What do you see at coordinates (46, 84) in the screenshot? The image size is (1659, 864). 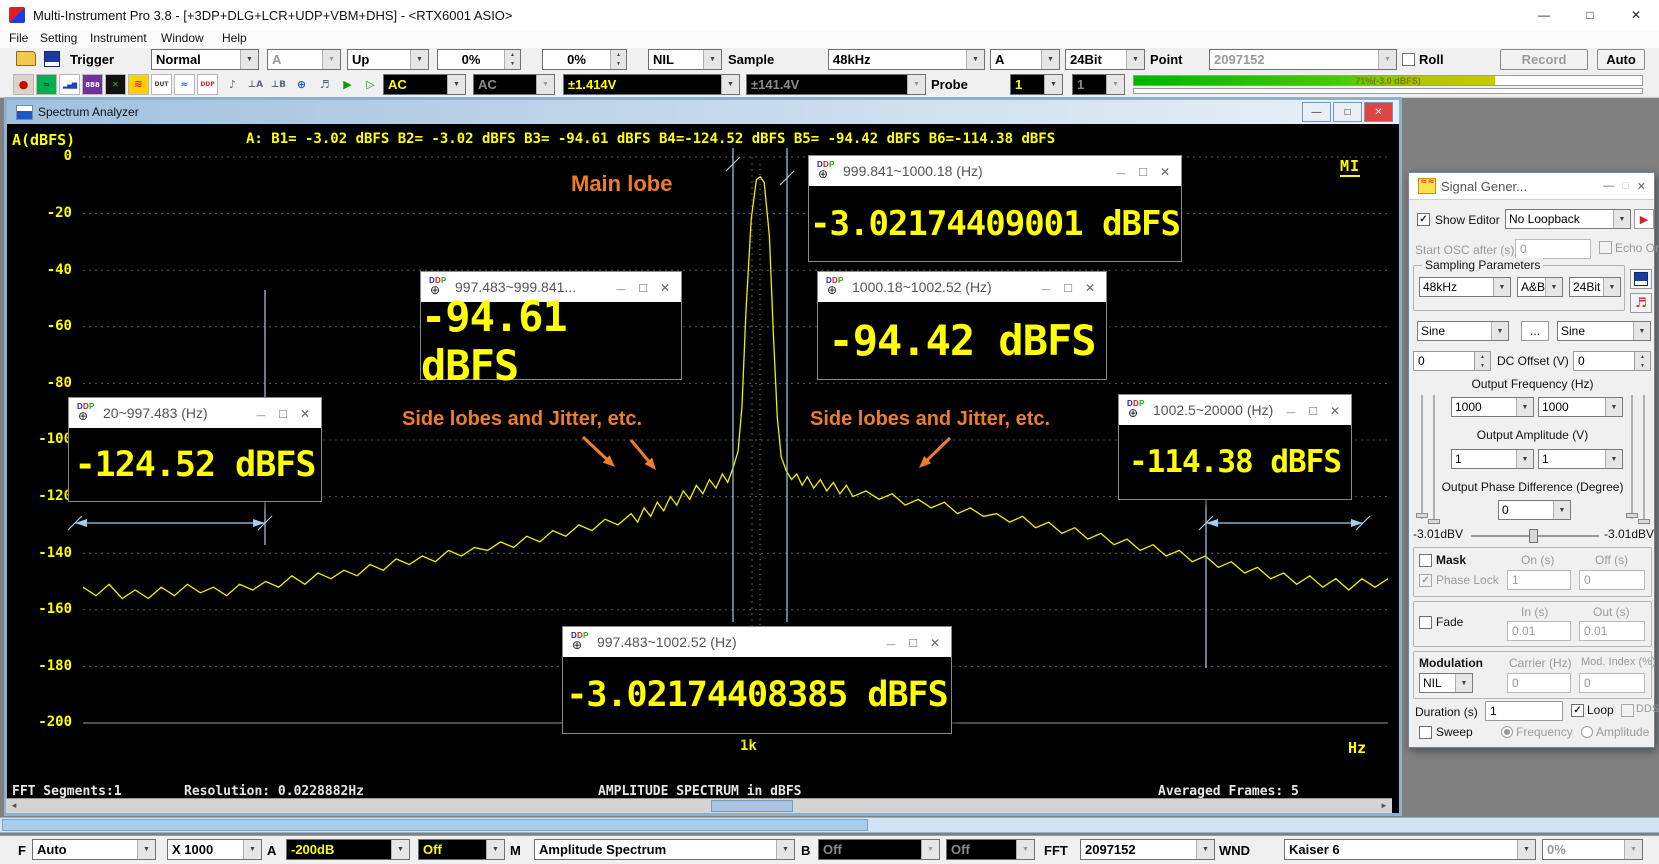 I see `signal-generator-icon: ≈` at bounding box center [46, 84].